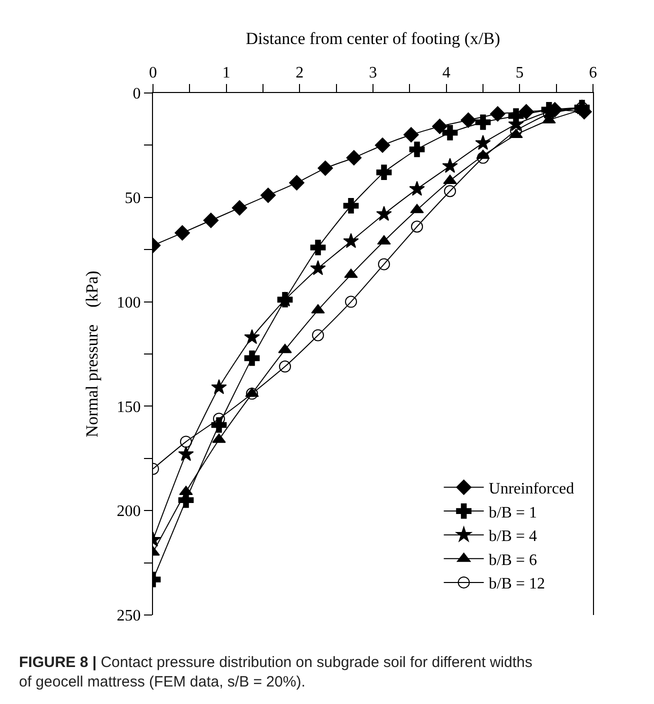  Describe the element at coordinates (226, 73) in the screenshot. I see `x-tick-label: 1` at that location.